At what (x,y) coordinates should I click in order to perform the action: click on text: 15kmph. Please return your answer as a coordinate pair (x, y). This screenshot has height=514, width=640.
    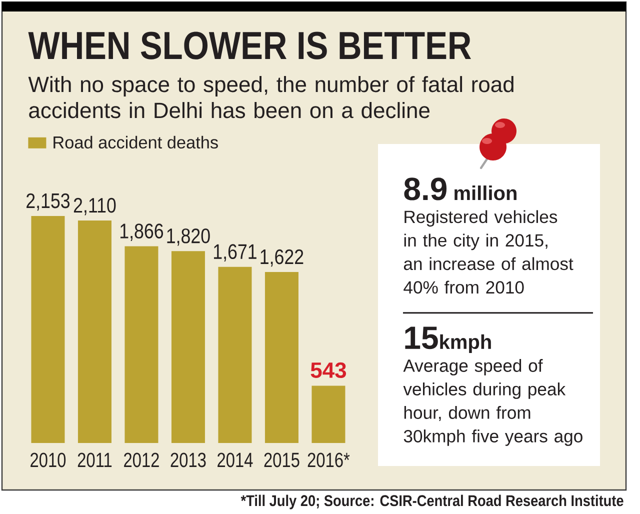
    Looking at the image, I should click on (448, 339).